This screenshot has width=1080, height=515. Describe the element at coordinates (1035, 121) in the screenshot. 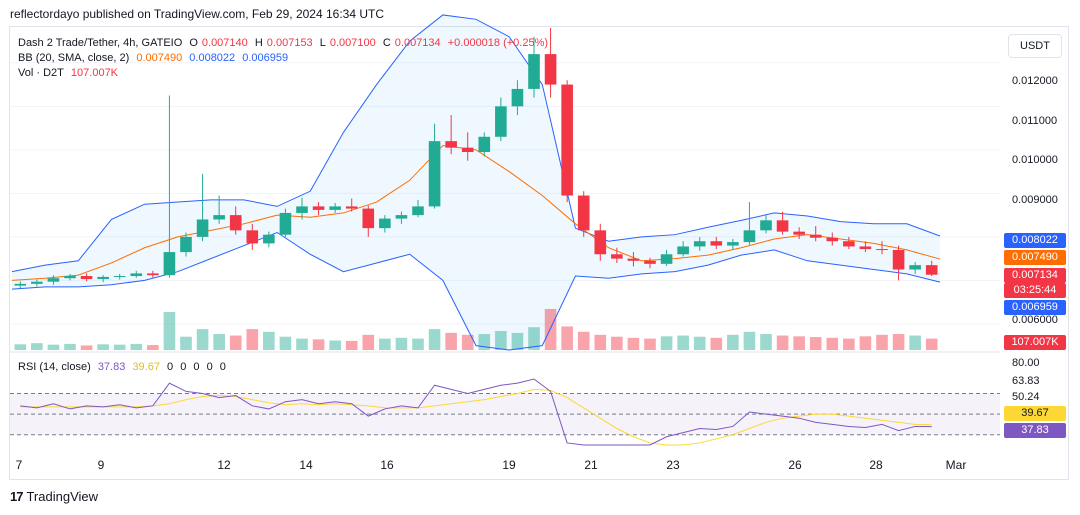

I see `price-tick: 0.011000` at that location.